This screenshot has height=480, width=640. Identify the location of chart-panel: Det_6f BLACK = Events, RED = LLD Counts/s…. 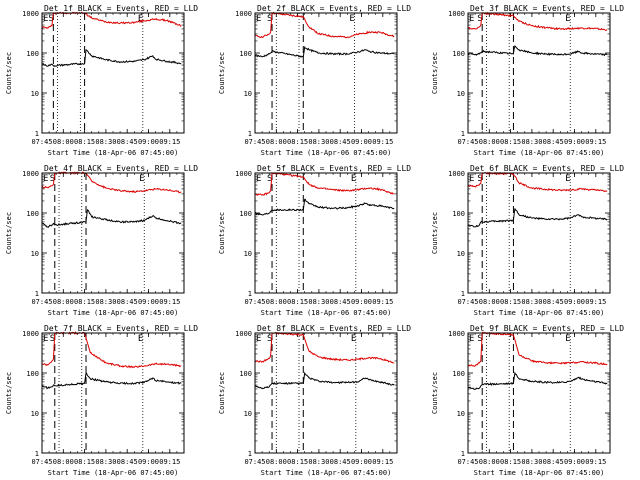
(527, 240).